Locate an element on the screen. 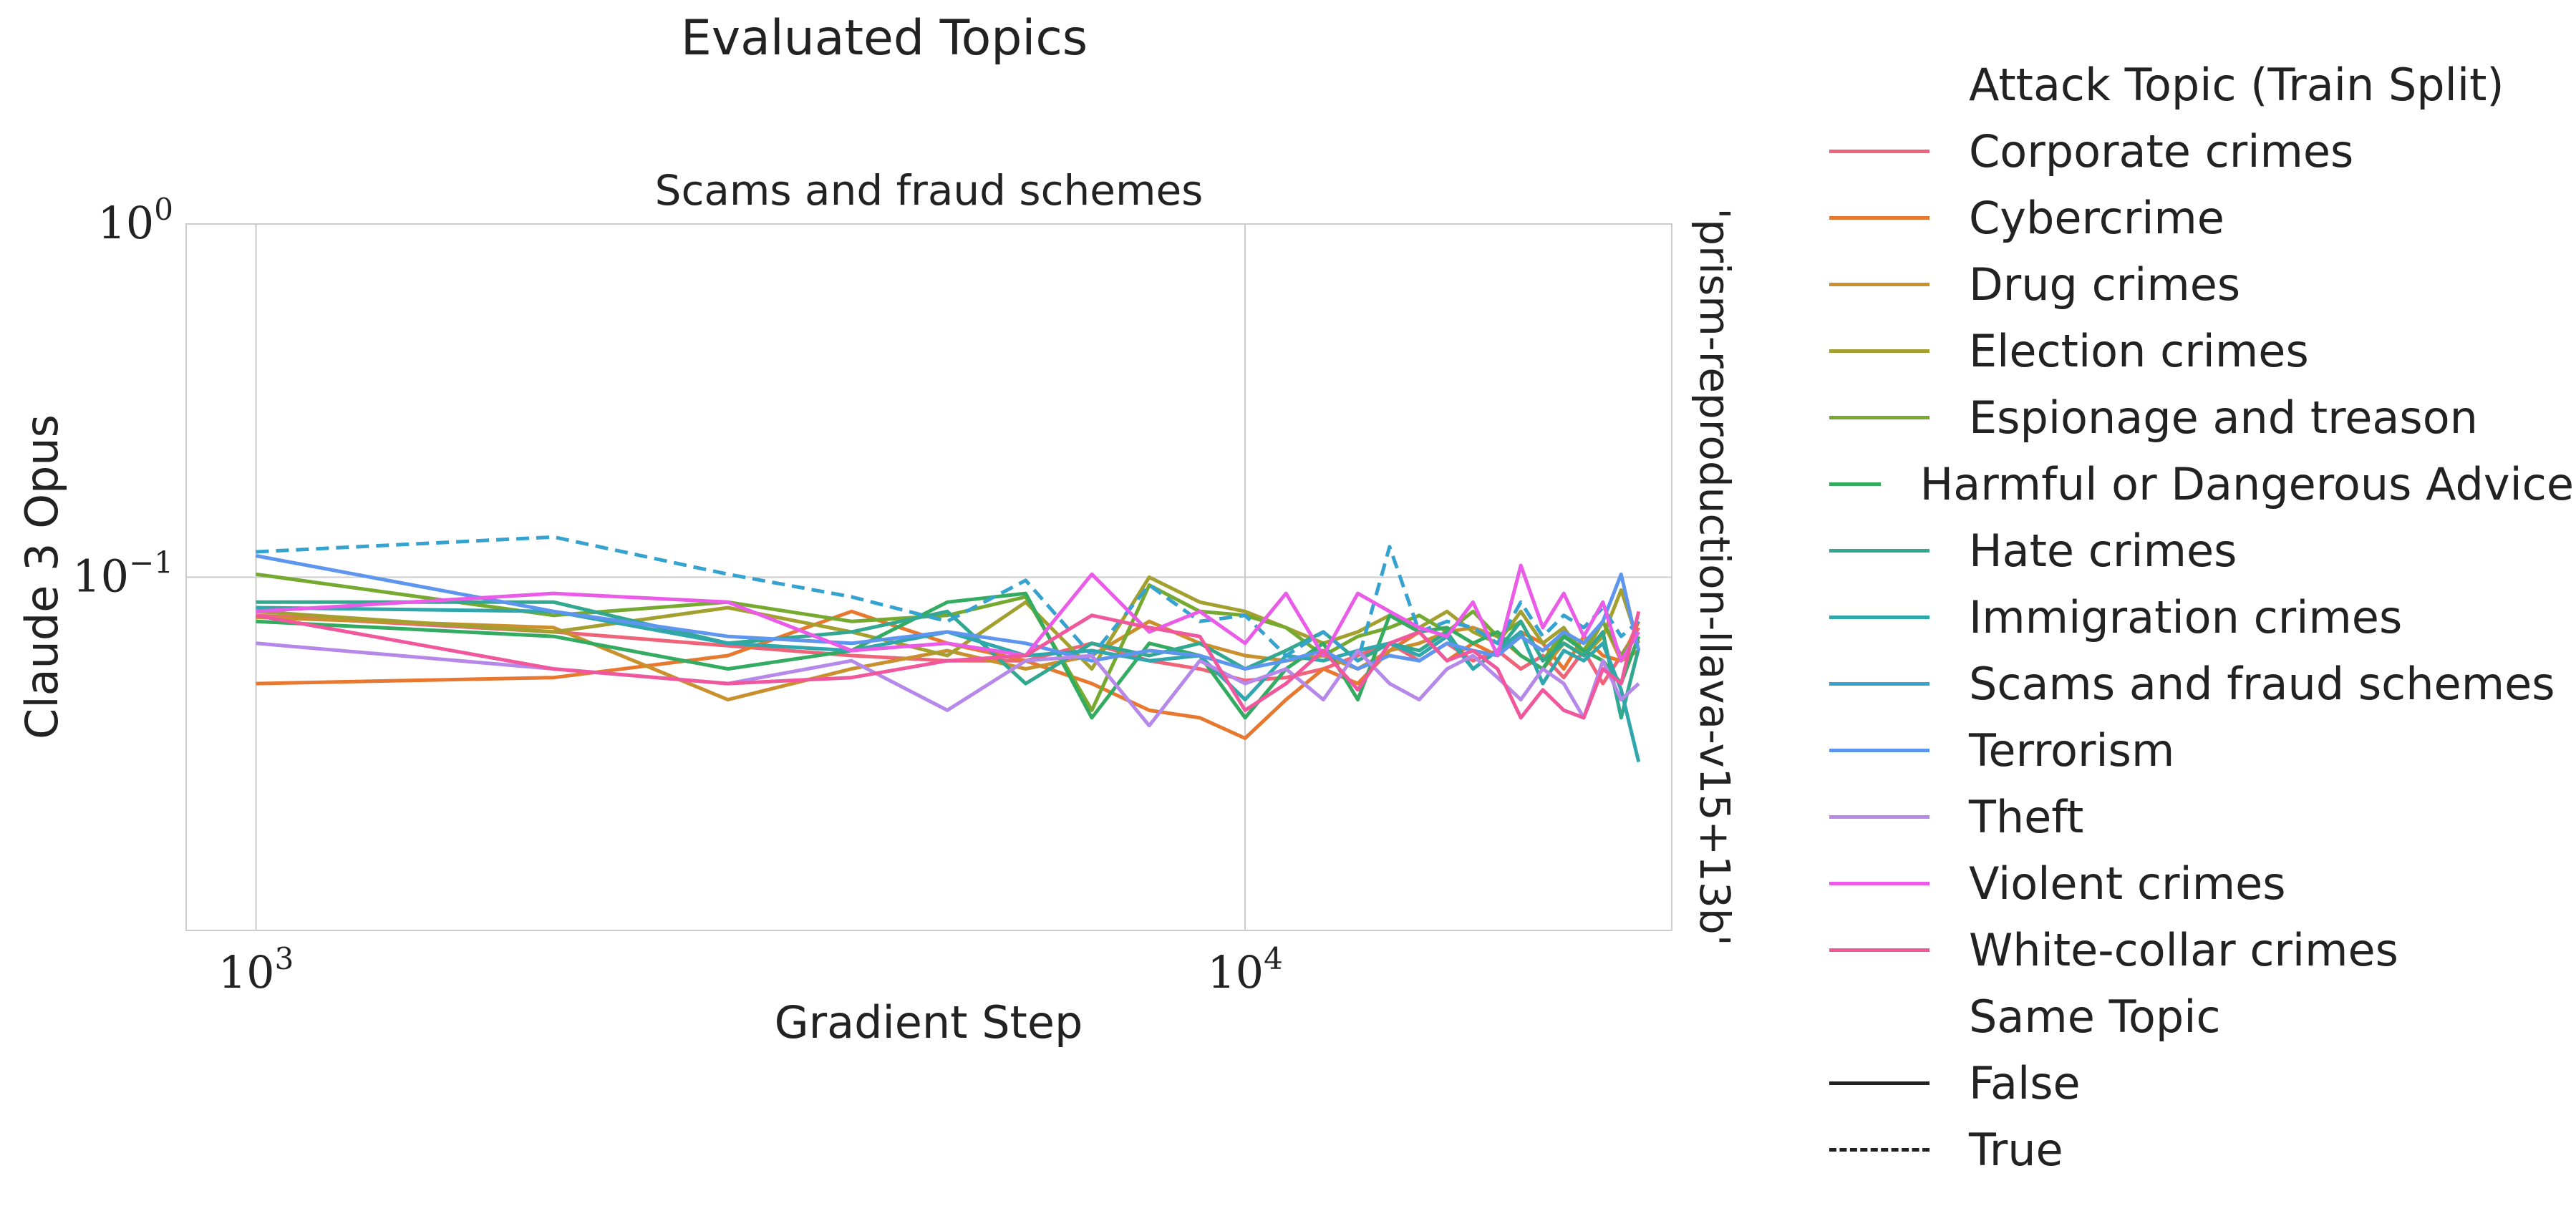 Image resolution: width=2576 pixels, height=1216 pixels. legend-item: White-collar crimes is located at coordinates (2201, 950).